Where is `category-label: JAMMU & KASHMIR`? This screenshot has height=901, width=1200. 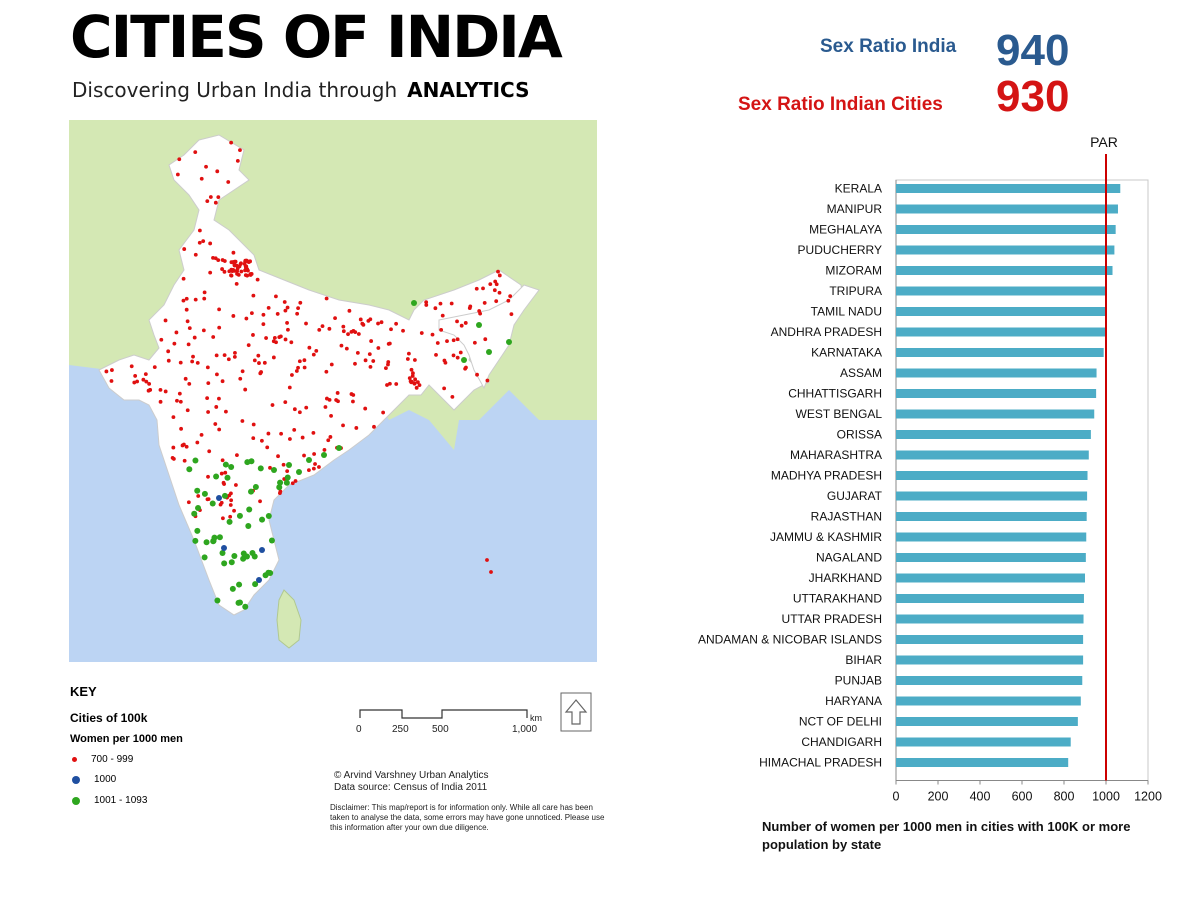 category-label: JAMMU & KASHMIR is located at coordinates (826, 537).